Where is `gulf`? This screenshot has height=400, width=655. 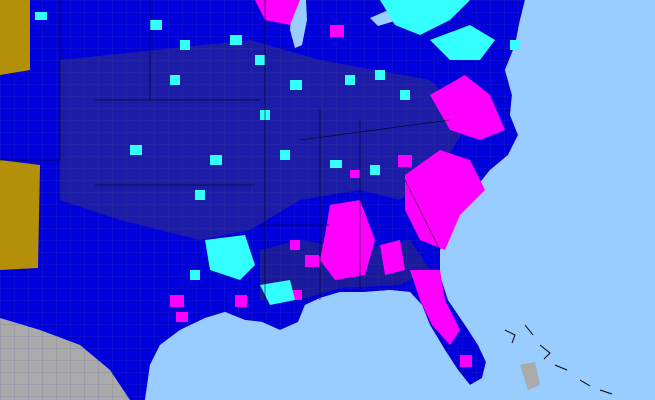 gulf is located at coordinates (313, 345).